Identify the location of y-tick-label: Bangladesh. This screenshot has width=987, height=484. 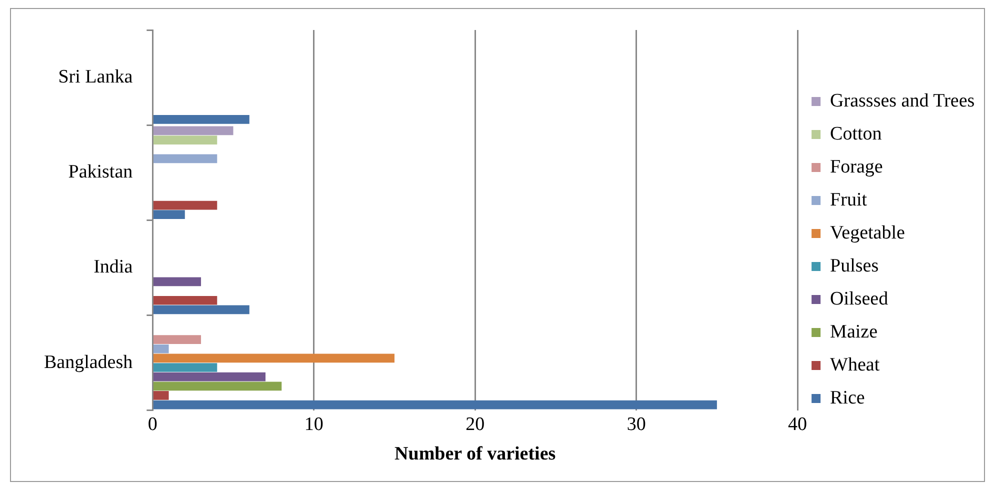
(89, 362).